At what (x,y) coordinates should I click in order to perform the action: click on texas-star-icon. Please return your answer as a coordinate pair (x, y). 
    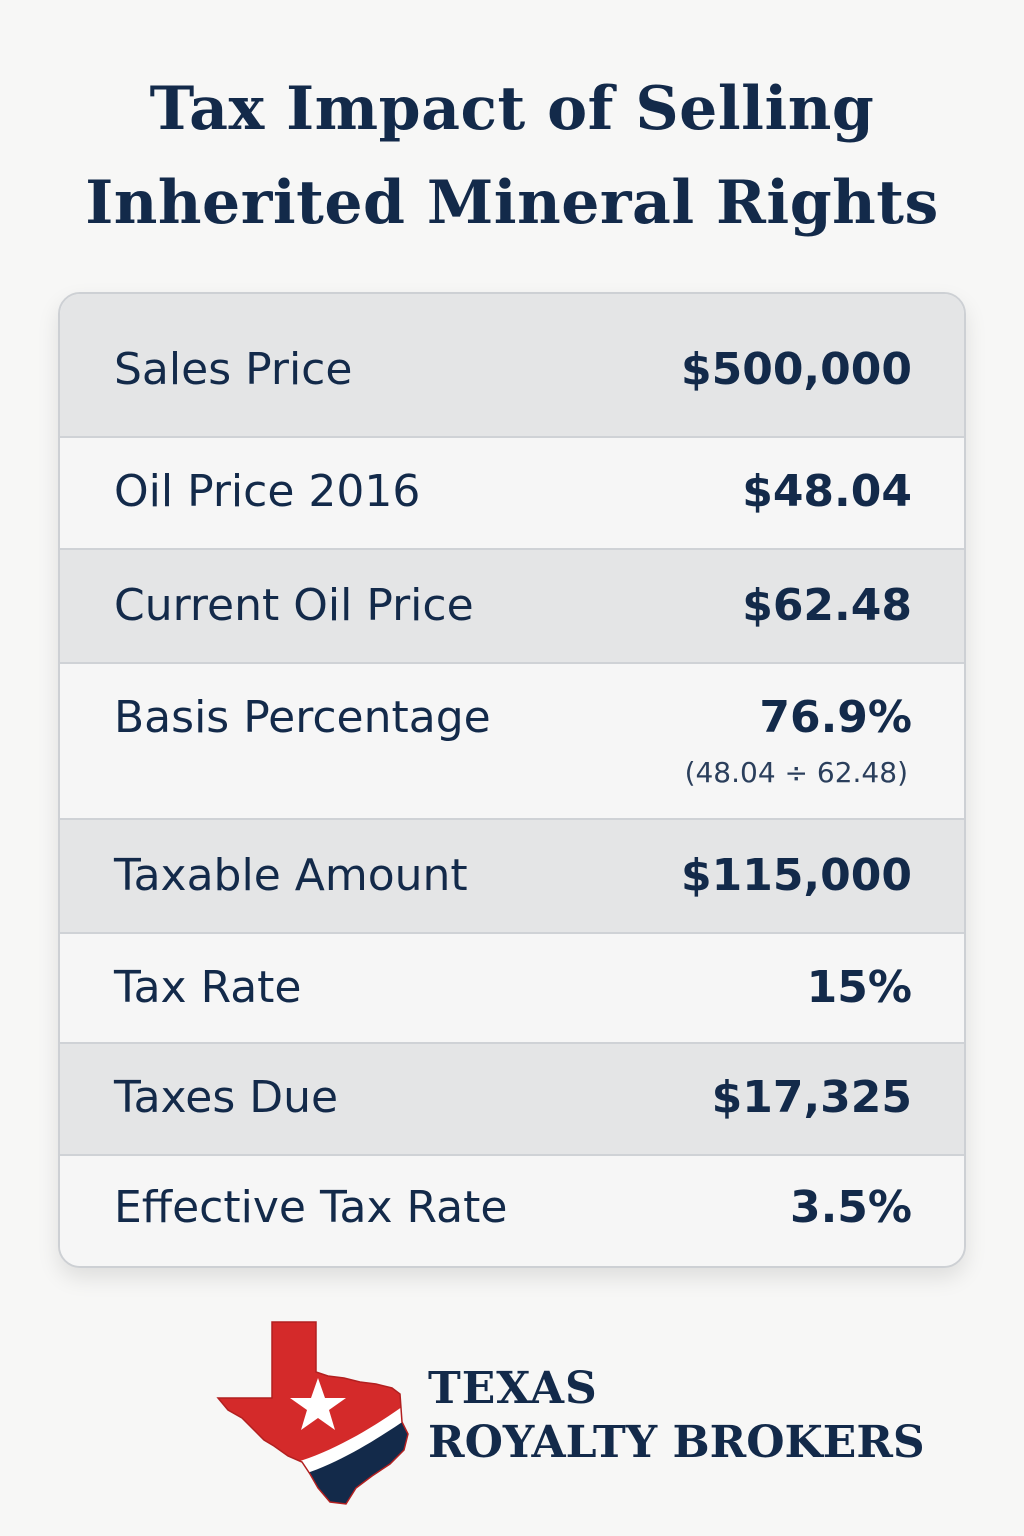
    Looking at the image, I should click on (314, 1415).